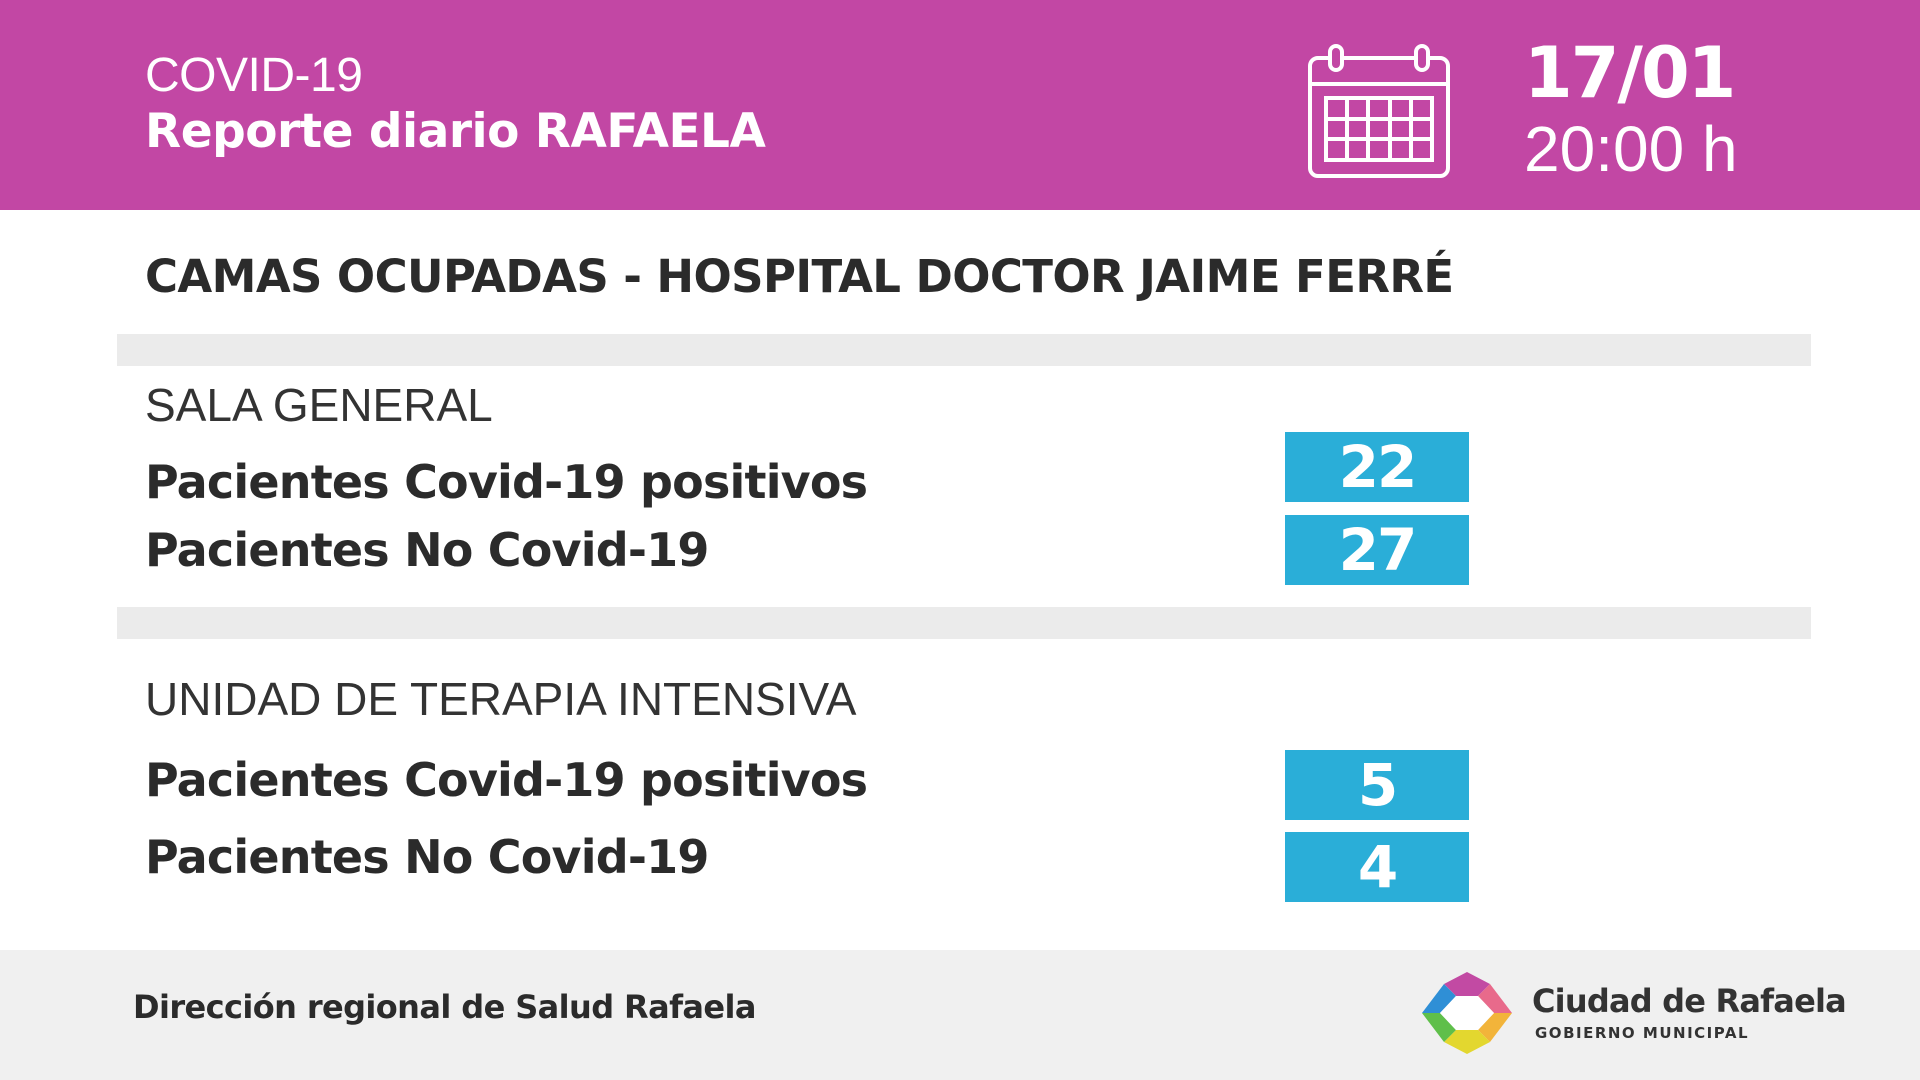 The width and height of the screenshot is (1920, 1080). I want to click on value-uti-covid: 5, so click(1377, 785).